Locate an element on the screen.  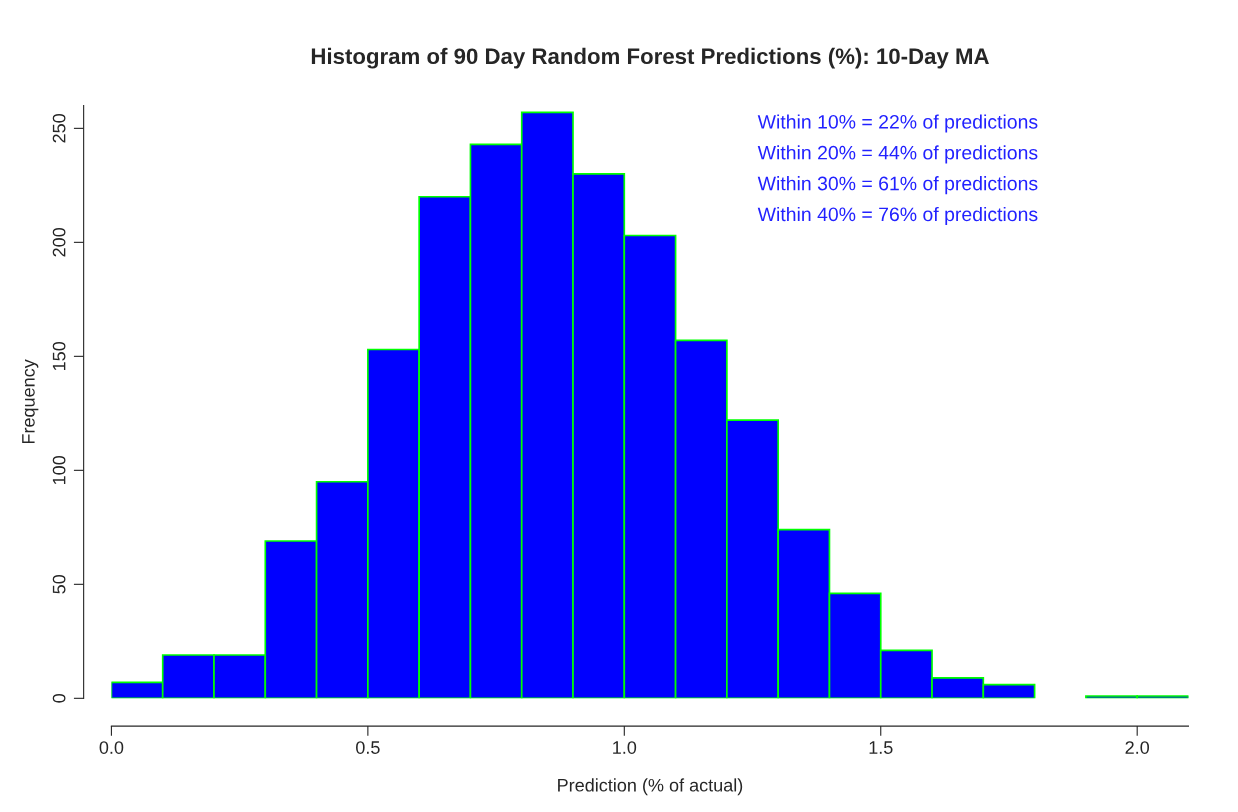
x-tick-label: 1.0 is located at coordinates (625, 747).